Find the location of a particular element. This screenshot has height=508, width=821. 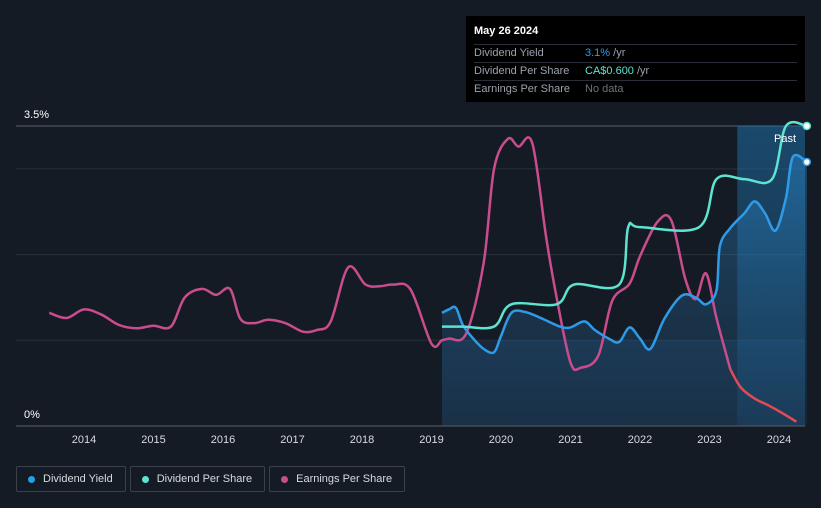

x-tick-label: 2014 is located at coordinates (84, 440).